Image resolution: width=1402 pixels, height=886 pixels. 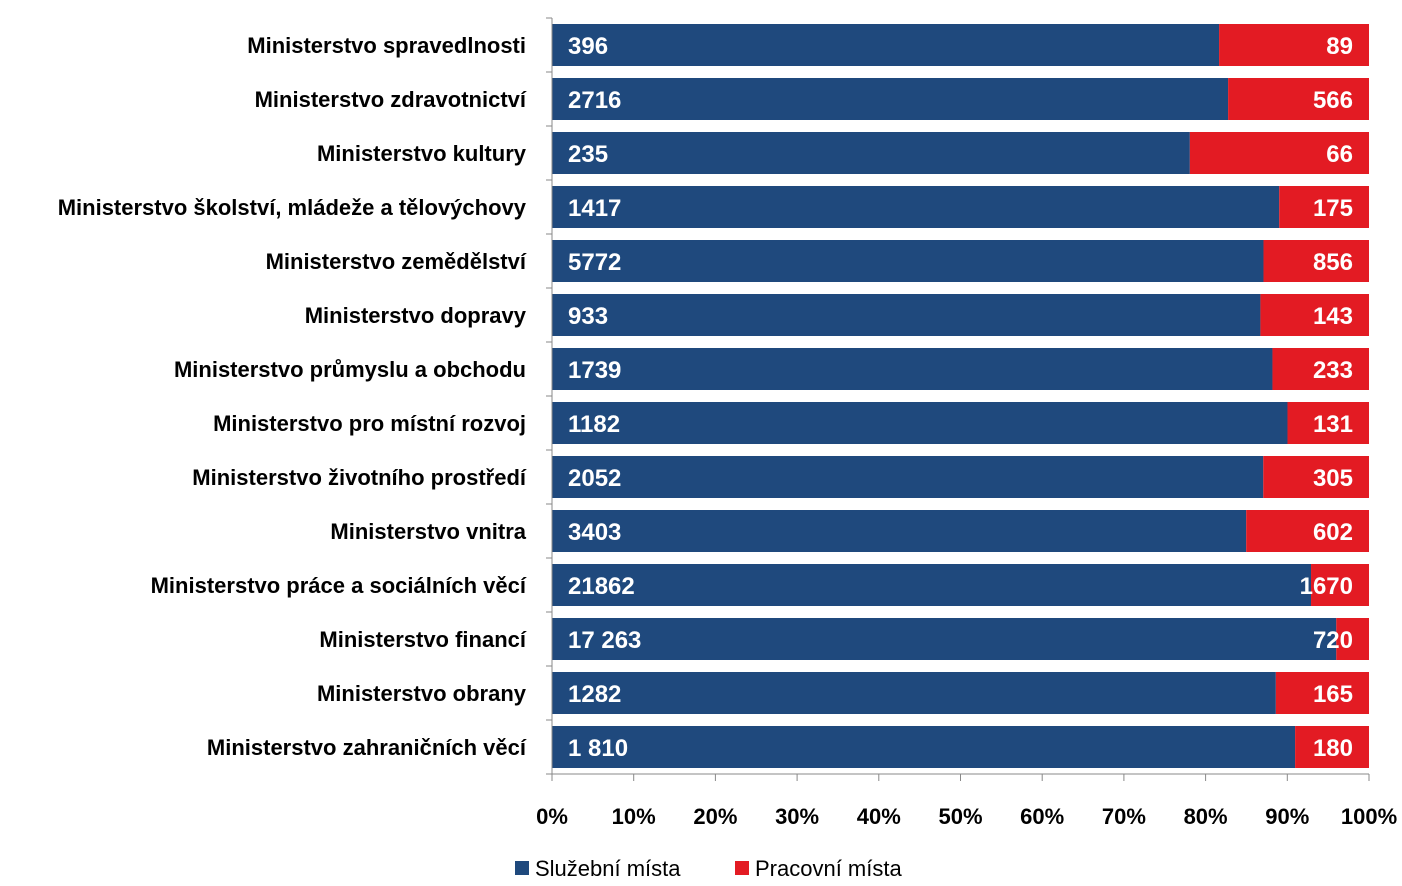 What do you see at coordinates (588, 46) in the screenshot?
I see `value-label-sluzebni-mista: 396` at bounding box center [588, 46].